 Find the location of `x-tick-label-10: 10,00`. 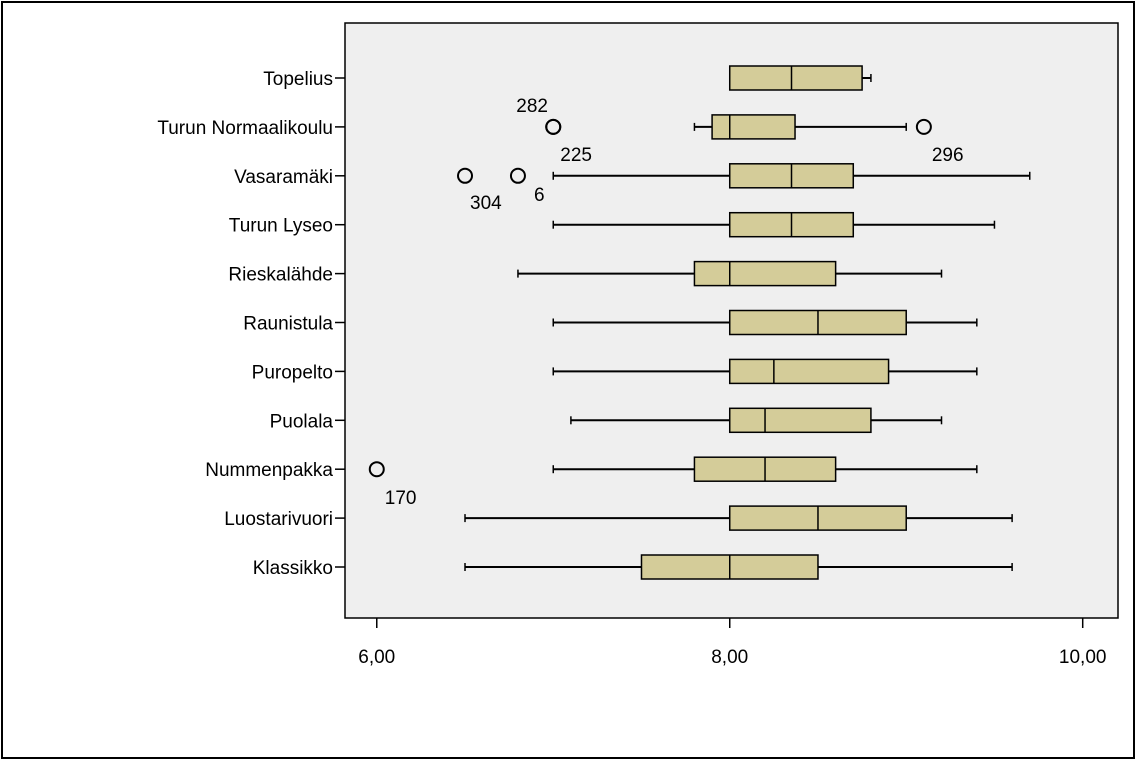

x-tick-label-10: 10,00 is located at coordinates (1083, 657).